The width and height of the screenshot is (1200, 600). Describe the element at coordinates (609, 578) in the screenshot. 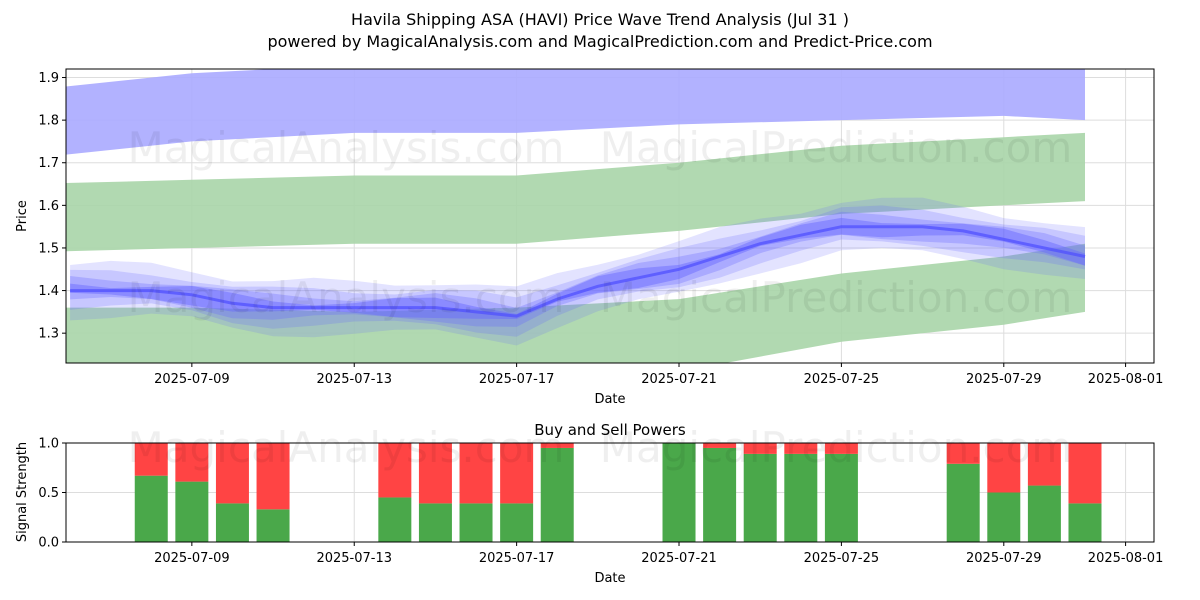

I see `signal-x-axis-label: Date` at that location.